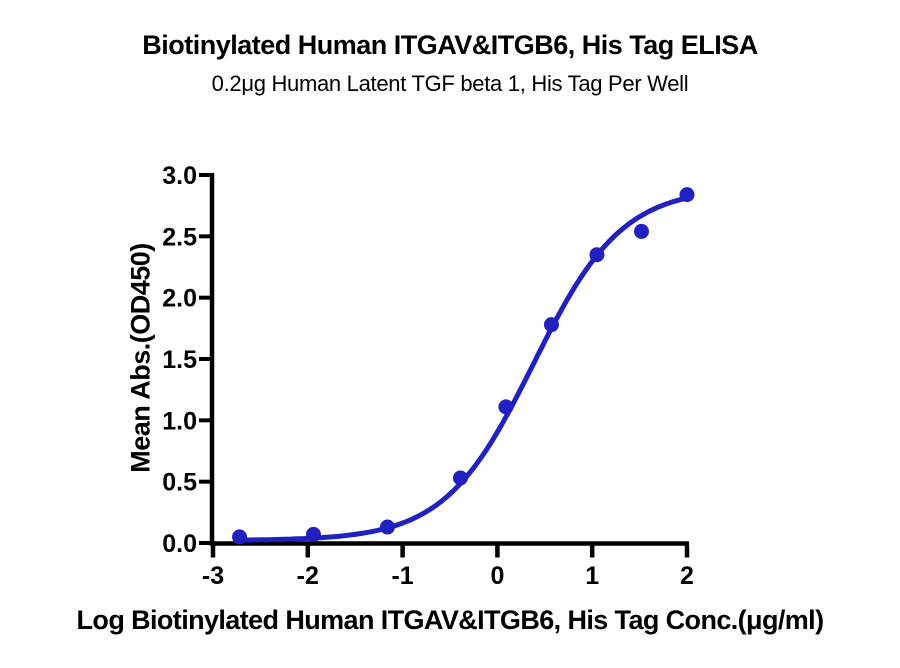 The image size is (900, 668). I want to click on y-tick-label: 2.5, so click(179, 237).